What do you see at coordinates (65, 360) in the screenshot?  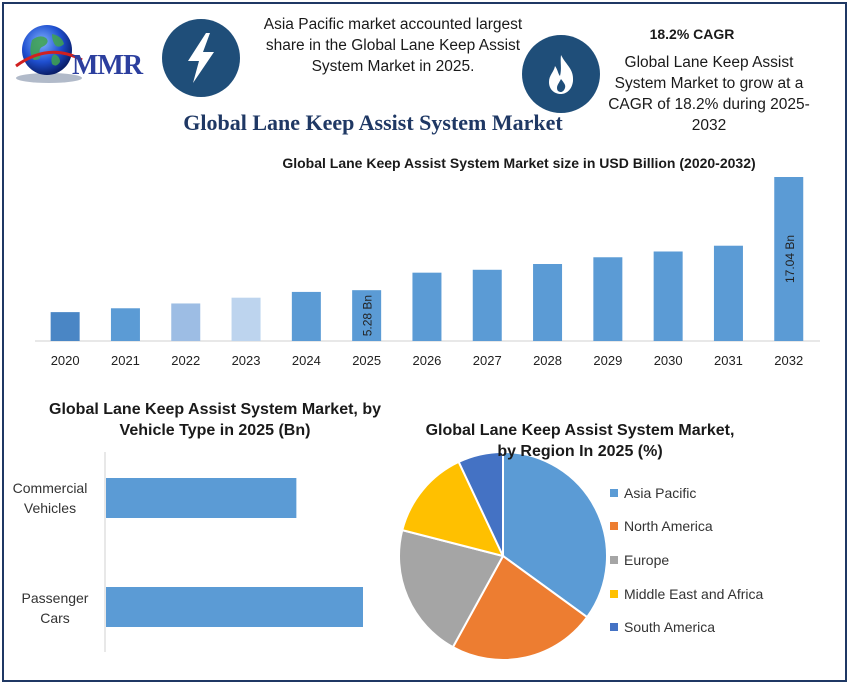 I see `x-tick-label: 2020` at bounding box center [65, 360].